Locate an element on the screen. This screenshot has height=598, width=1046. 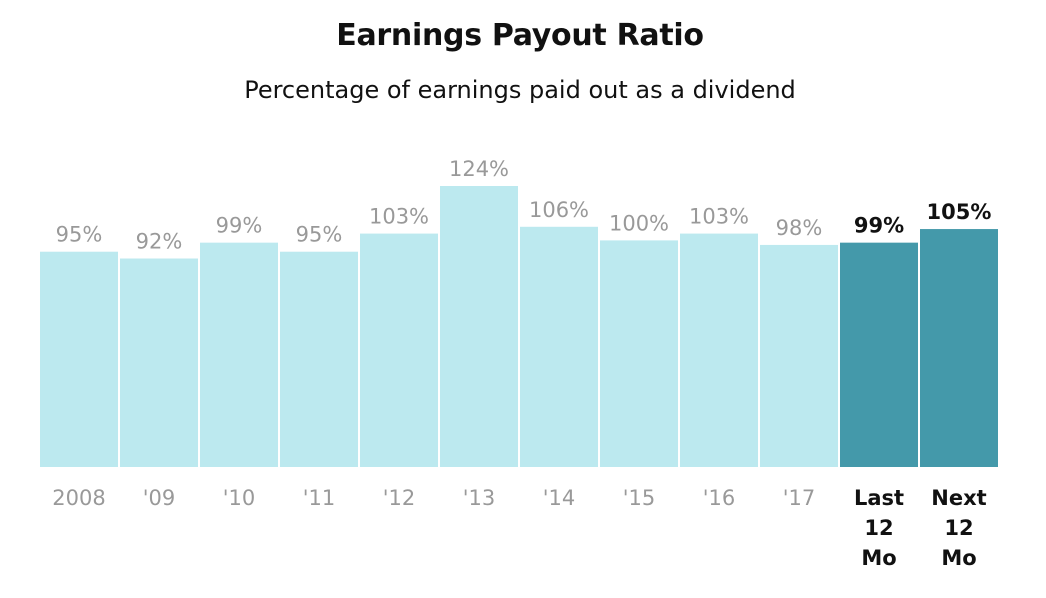
category-label-0: 2008 is located at coordinates (78, 498).